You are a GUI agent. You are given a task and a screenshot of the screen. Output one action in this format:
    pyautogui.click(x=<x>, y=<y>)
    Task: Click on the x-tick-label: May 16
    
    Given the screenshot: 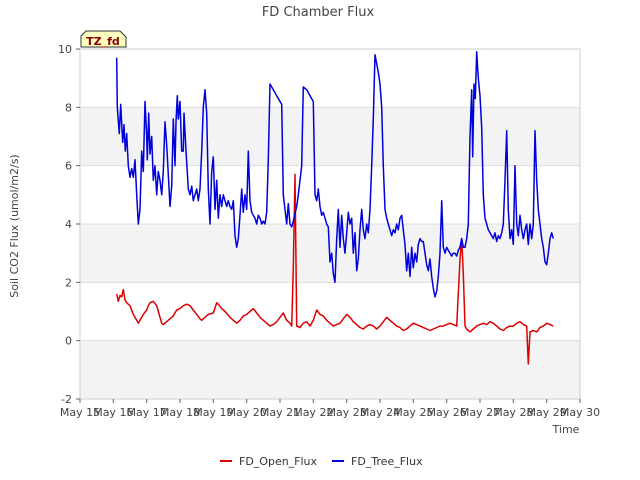 What is the action you would take?
    pyautogui.click(x=113, y=412)
    